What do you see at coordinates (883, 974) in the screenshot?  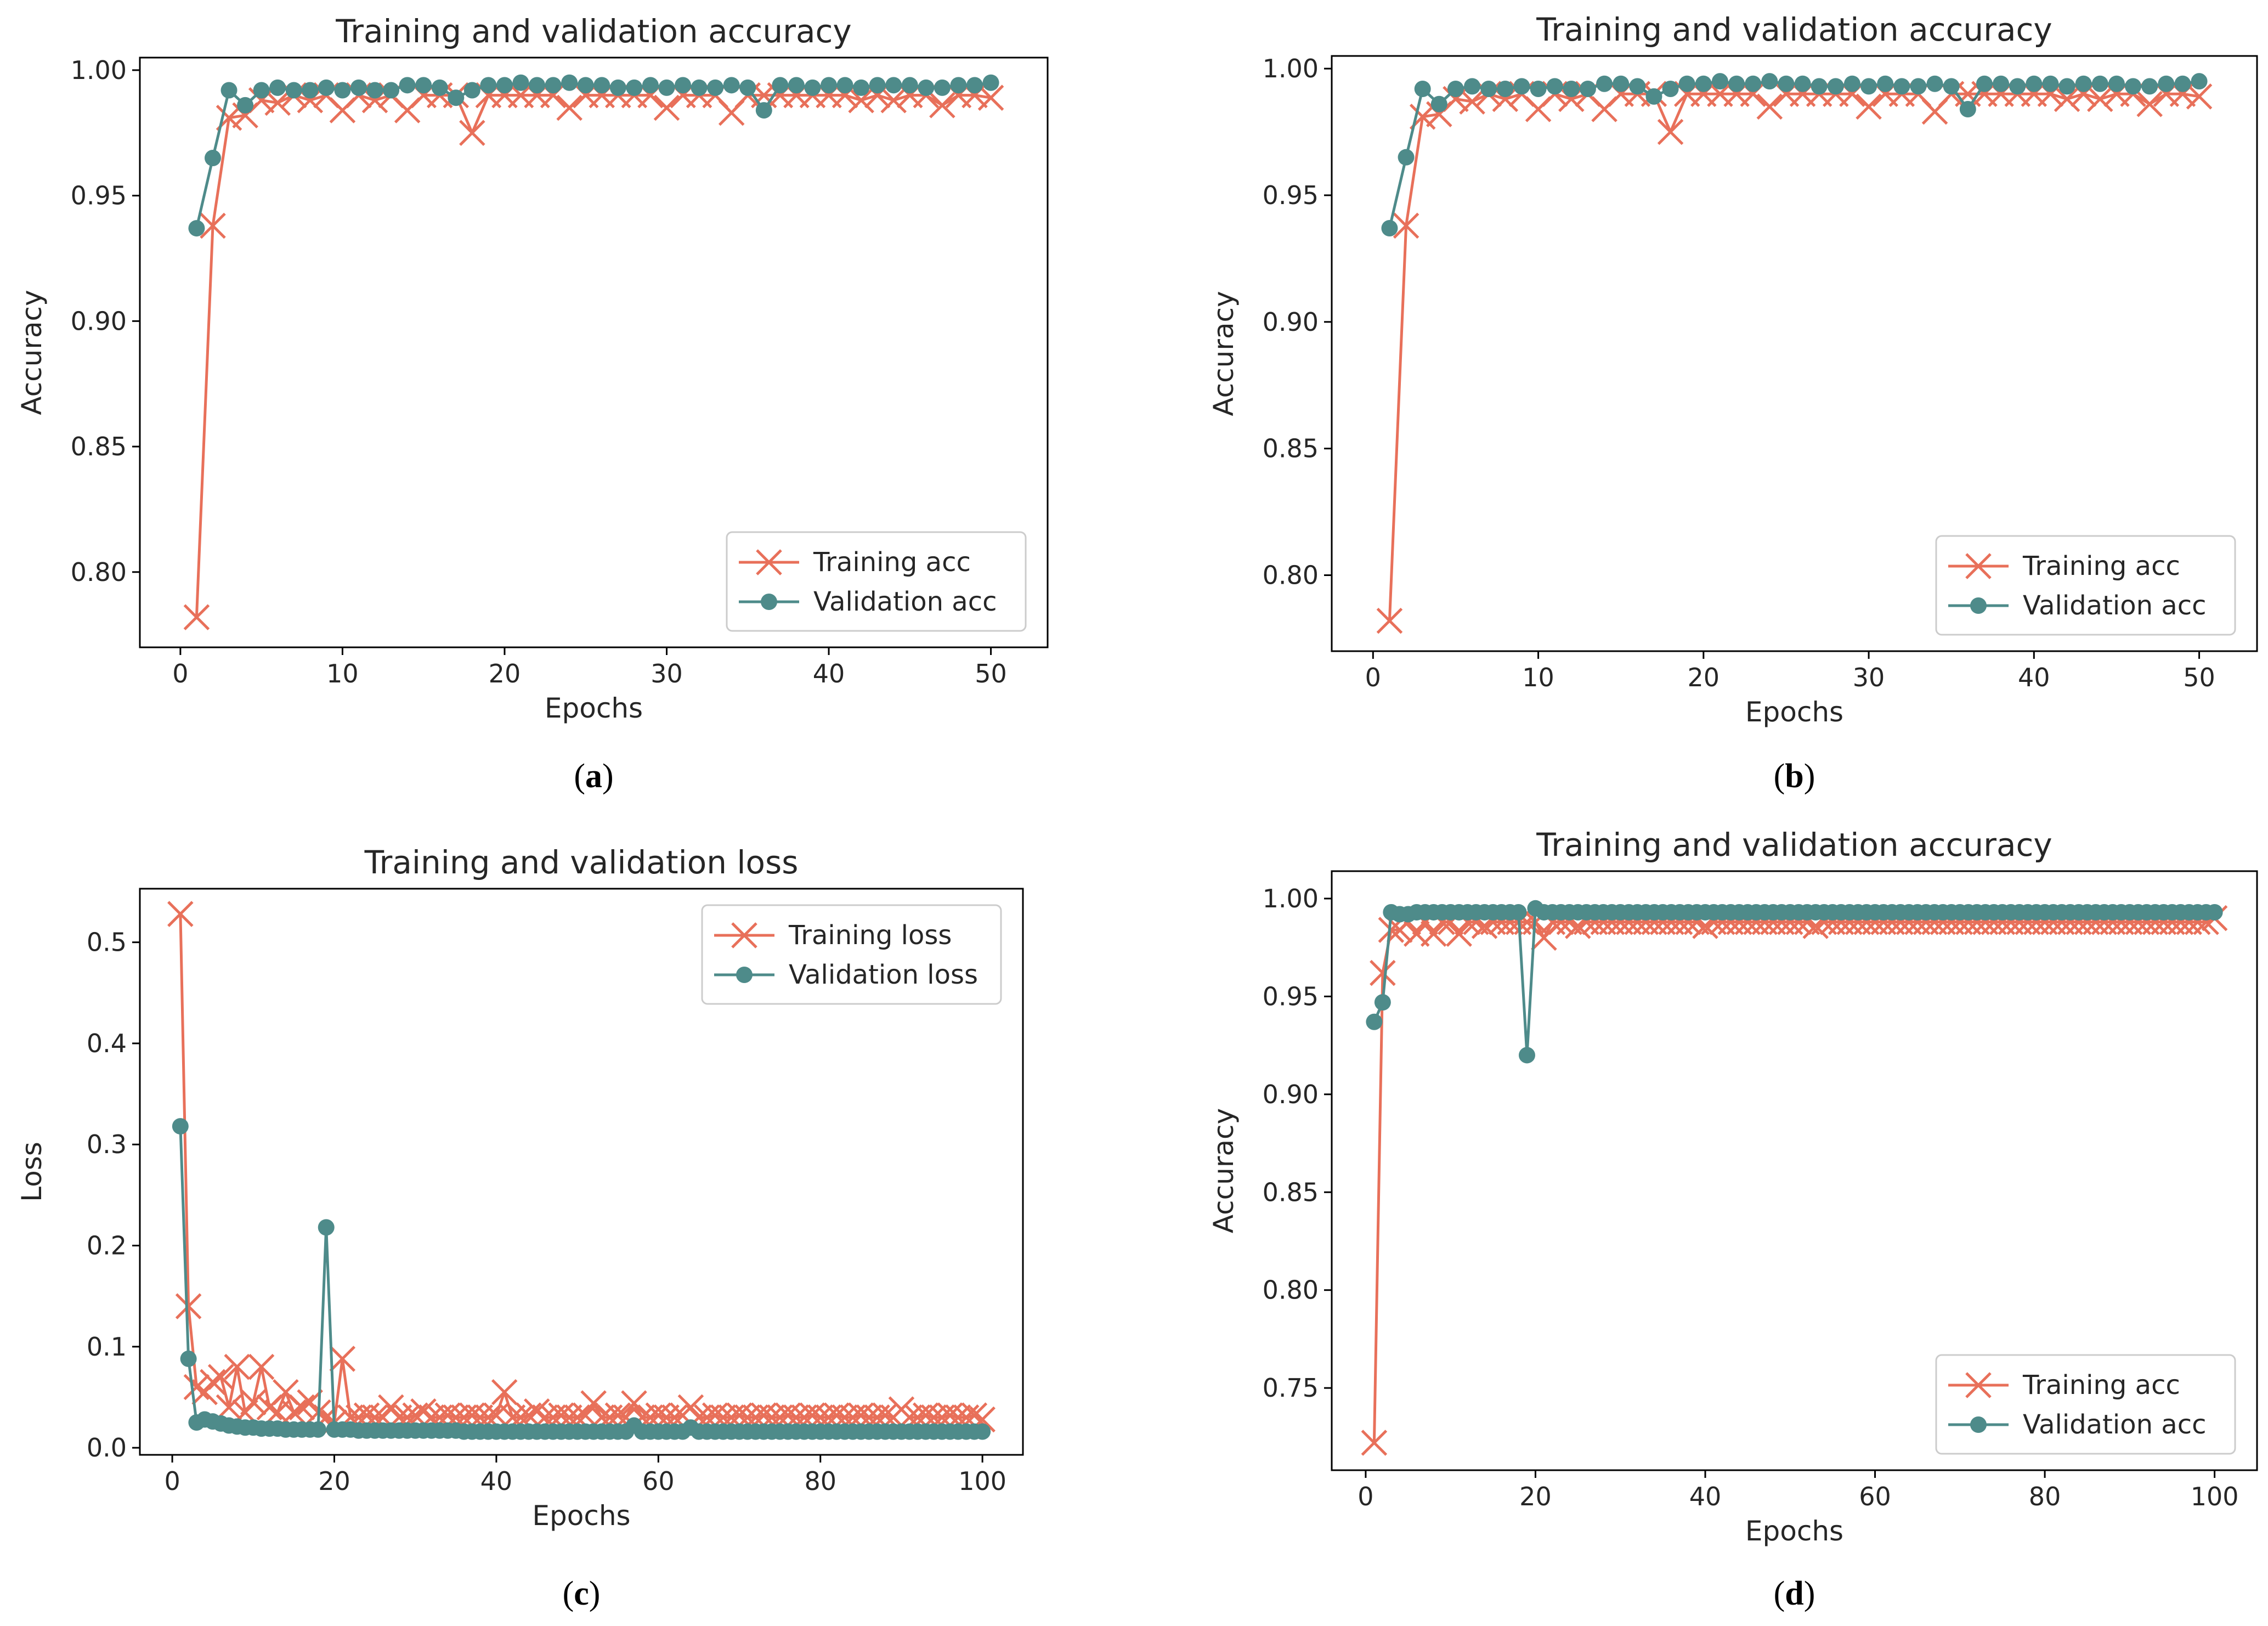 I see `legend-label: Validation loss` at bounding box center [883, 974].